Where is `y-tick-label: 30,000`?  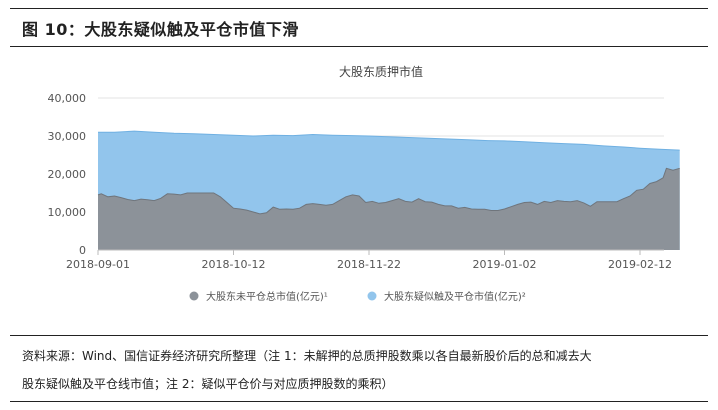
y-tick-label: 30,000 is located at coordinates (67, 136).